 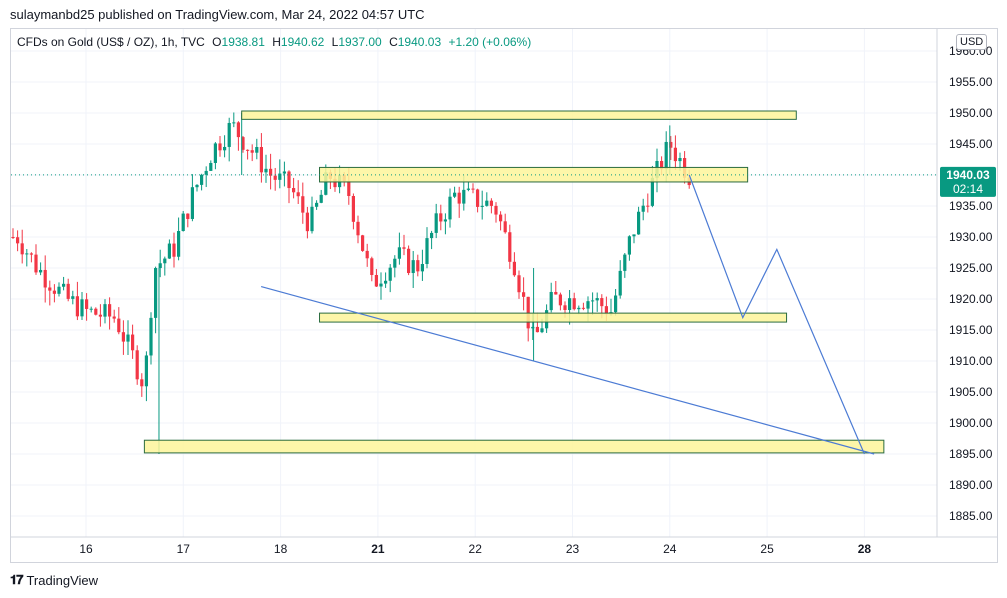 I want to click on price-tag-countdown: 02:14, so click(x=968, y=189).